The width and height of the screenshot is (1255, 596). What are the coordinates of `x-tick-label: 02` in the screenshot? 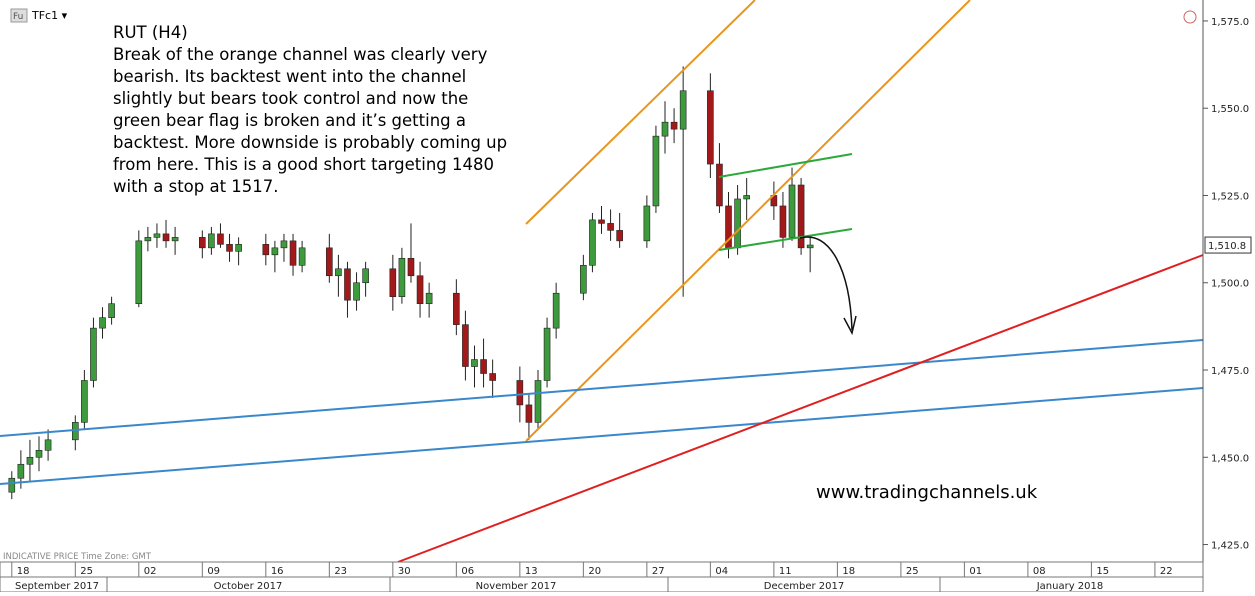 It's located at (150, 571).